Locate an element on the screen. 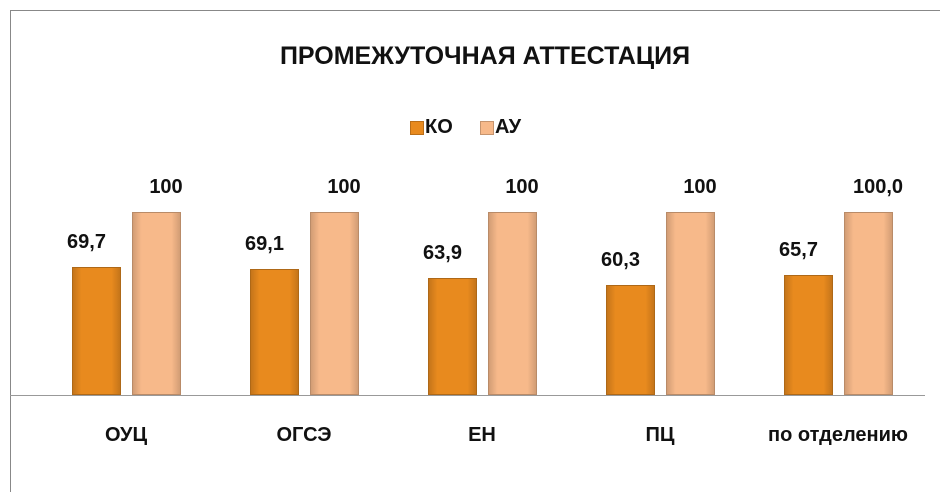 The image size is (940, 492). x-tick-label: ОГСЭ is located at coordinates (304, 435).